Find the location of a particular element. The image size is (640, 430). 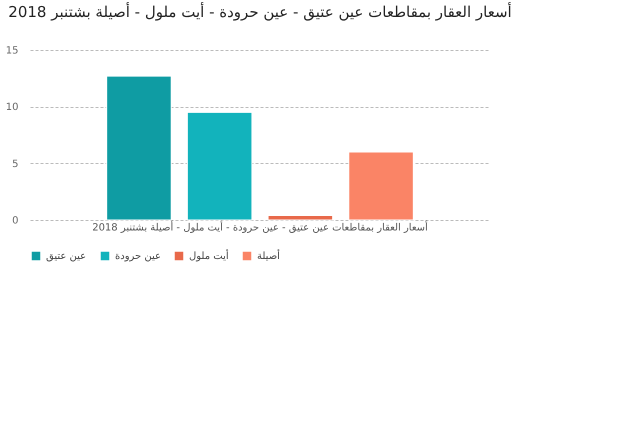

legend-label: أصيلة is located at coordinates (268, 255).